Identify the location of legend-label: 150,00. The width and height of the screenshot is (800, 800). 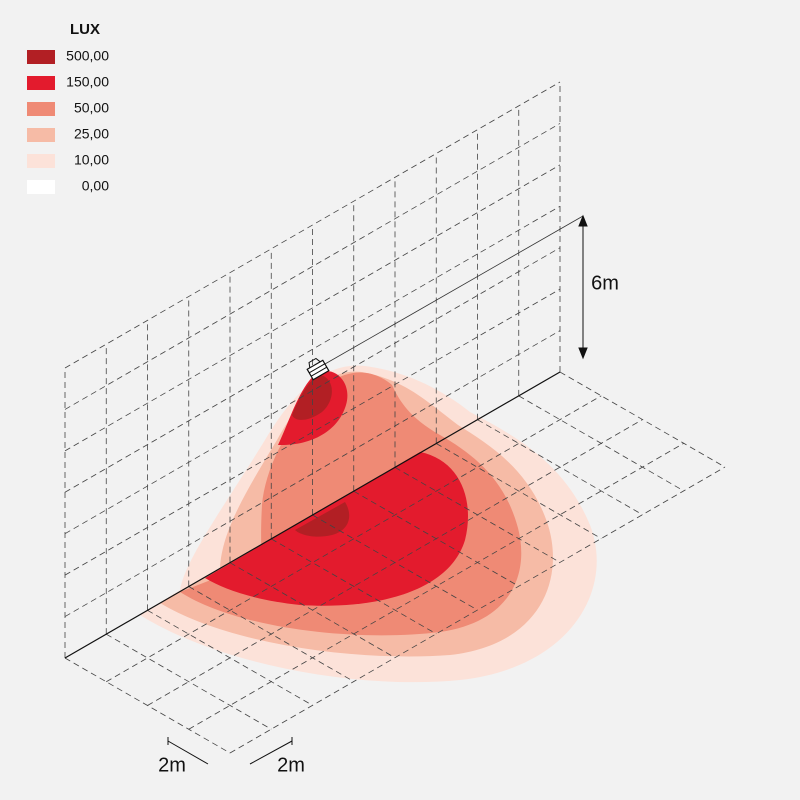
(87, 82).